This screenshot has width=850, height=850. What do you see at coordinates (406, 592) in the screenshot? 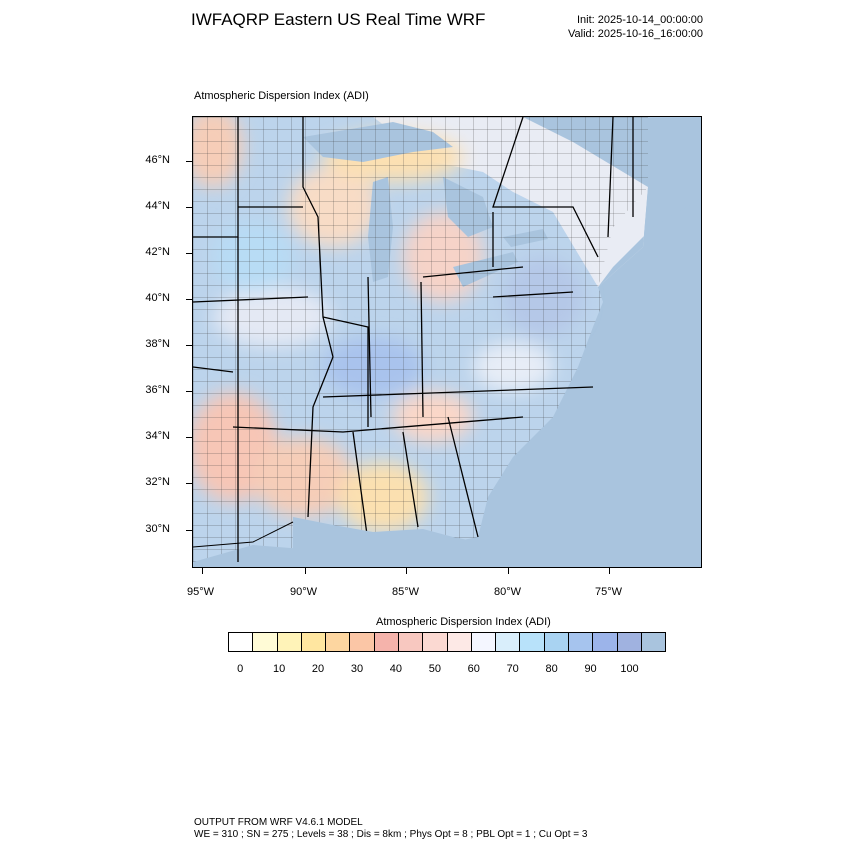
I see `lon-label: 85°W` at bounding box center [406, 592].